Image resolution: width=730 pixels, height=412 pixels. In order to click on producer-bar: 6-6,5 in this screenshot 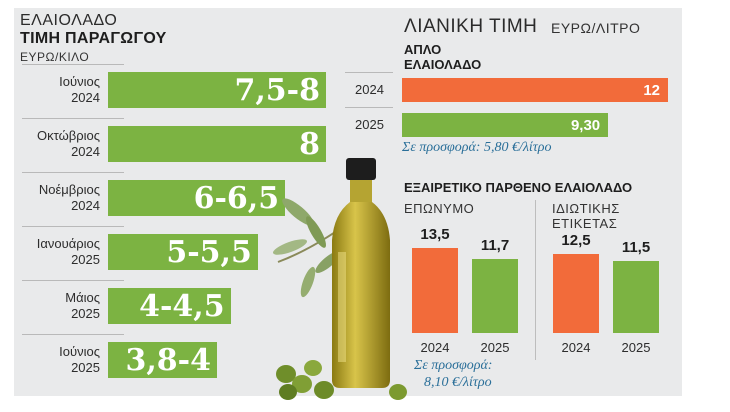, I will do `click(197, 198)`.